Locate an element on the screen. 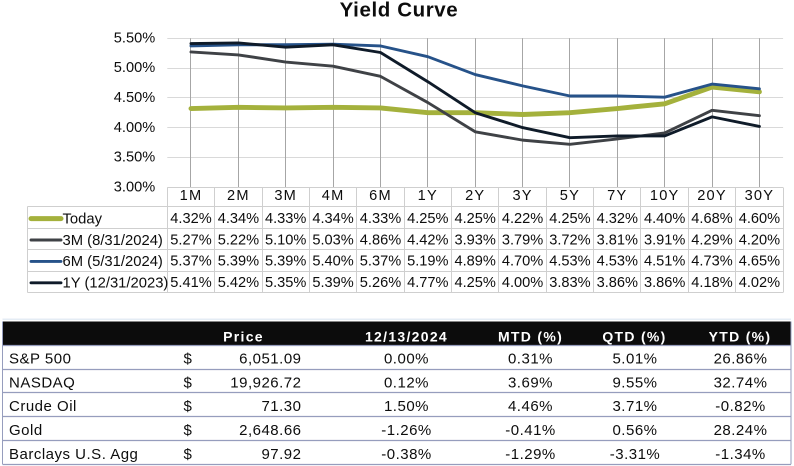  svg-text: 28.24% is located at coordinates (741, 430).